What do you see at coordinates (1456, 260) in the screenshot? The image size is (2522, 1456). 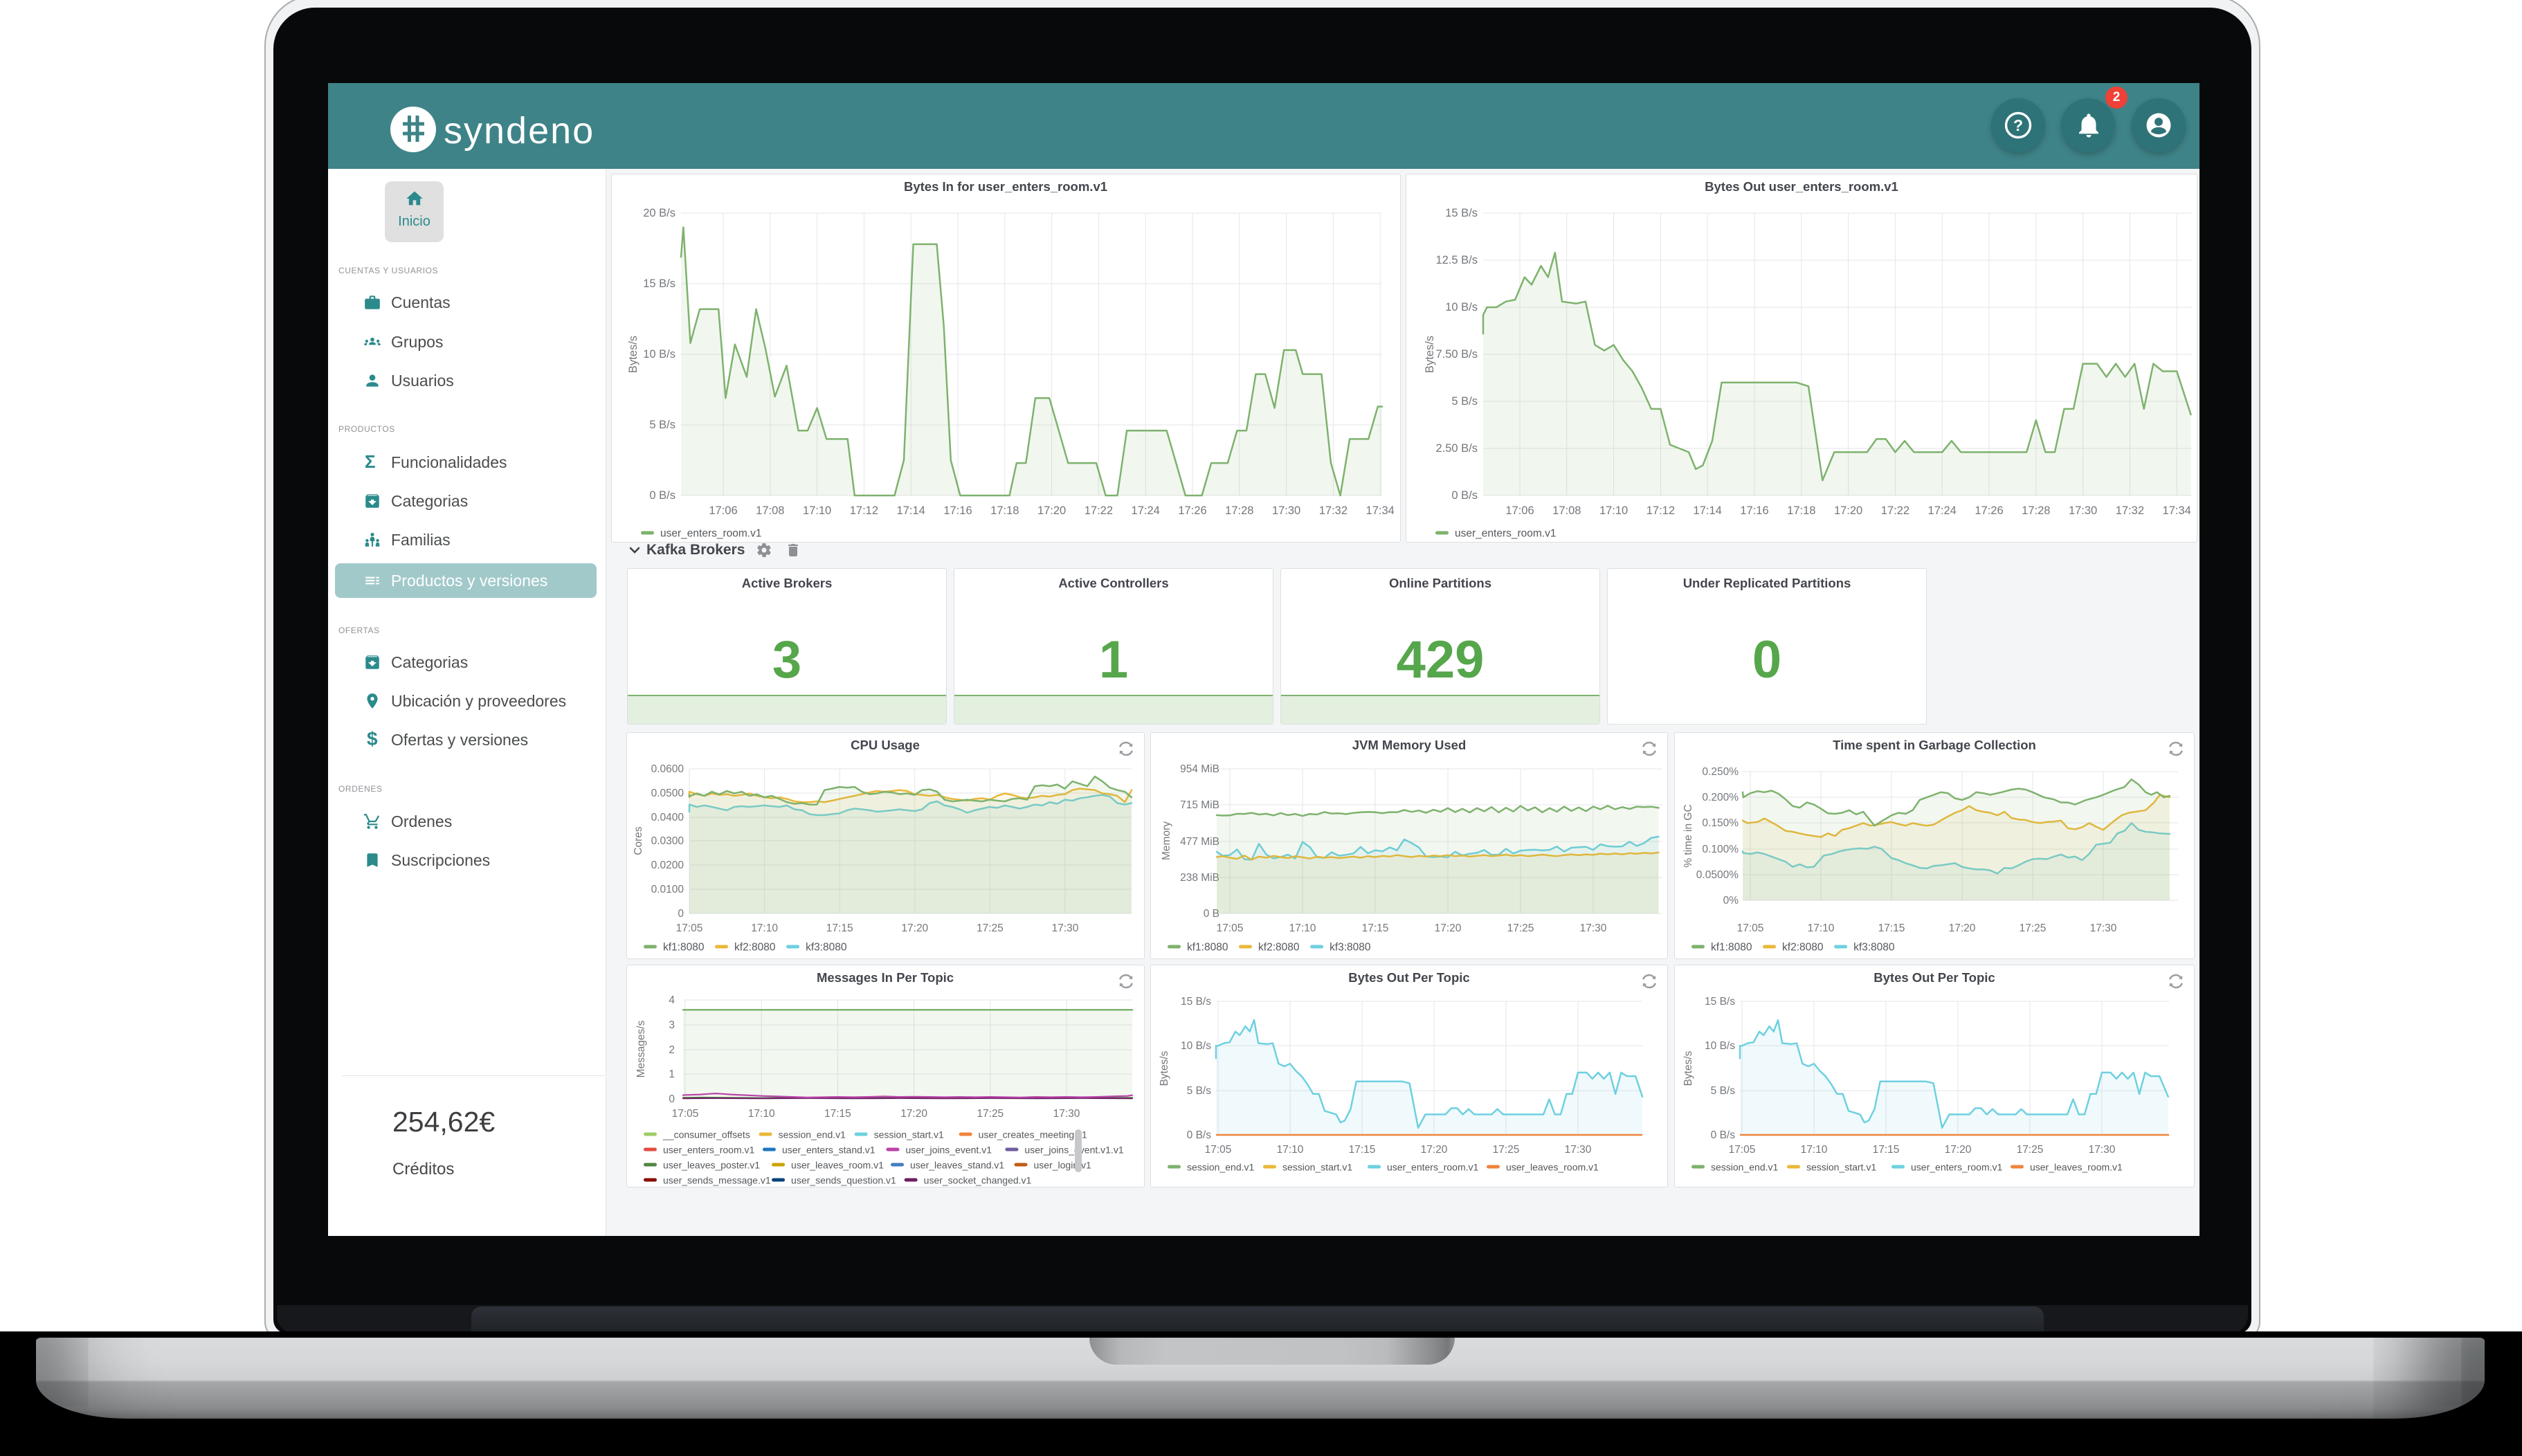 I see `svg-text: 12.5 B/s` at bounding box center [1456, 260].